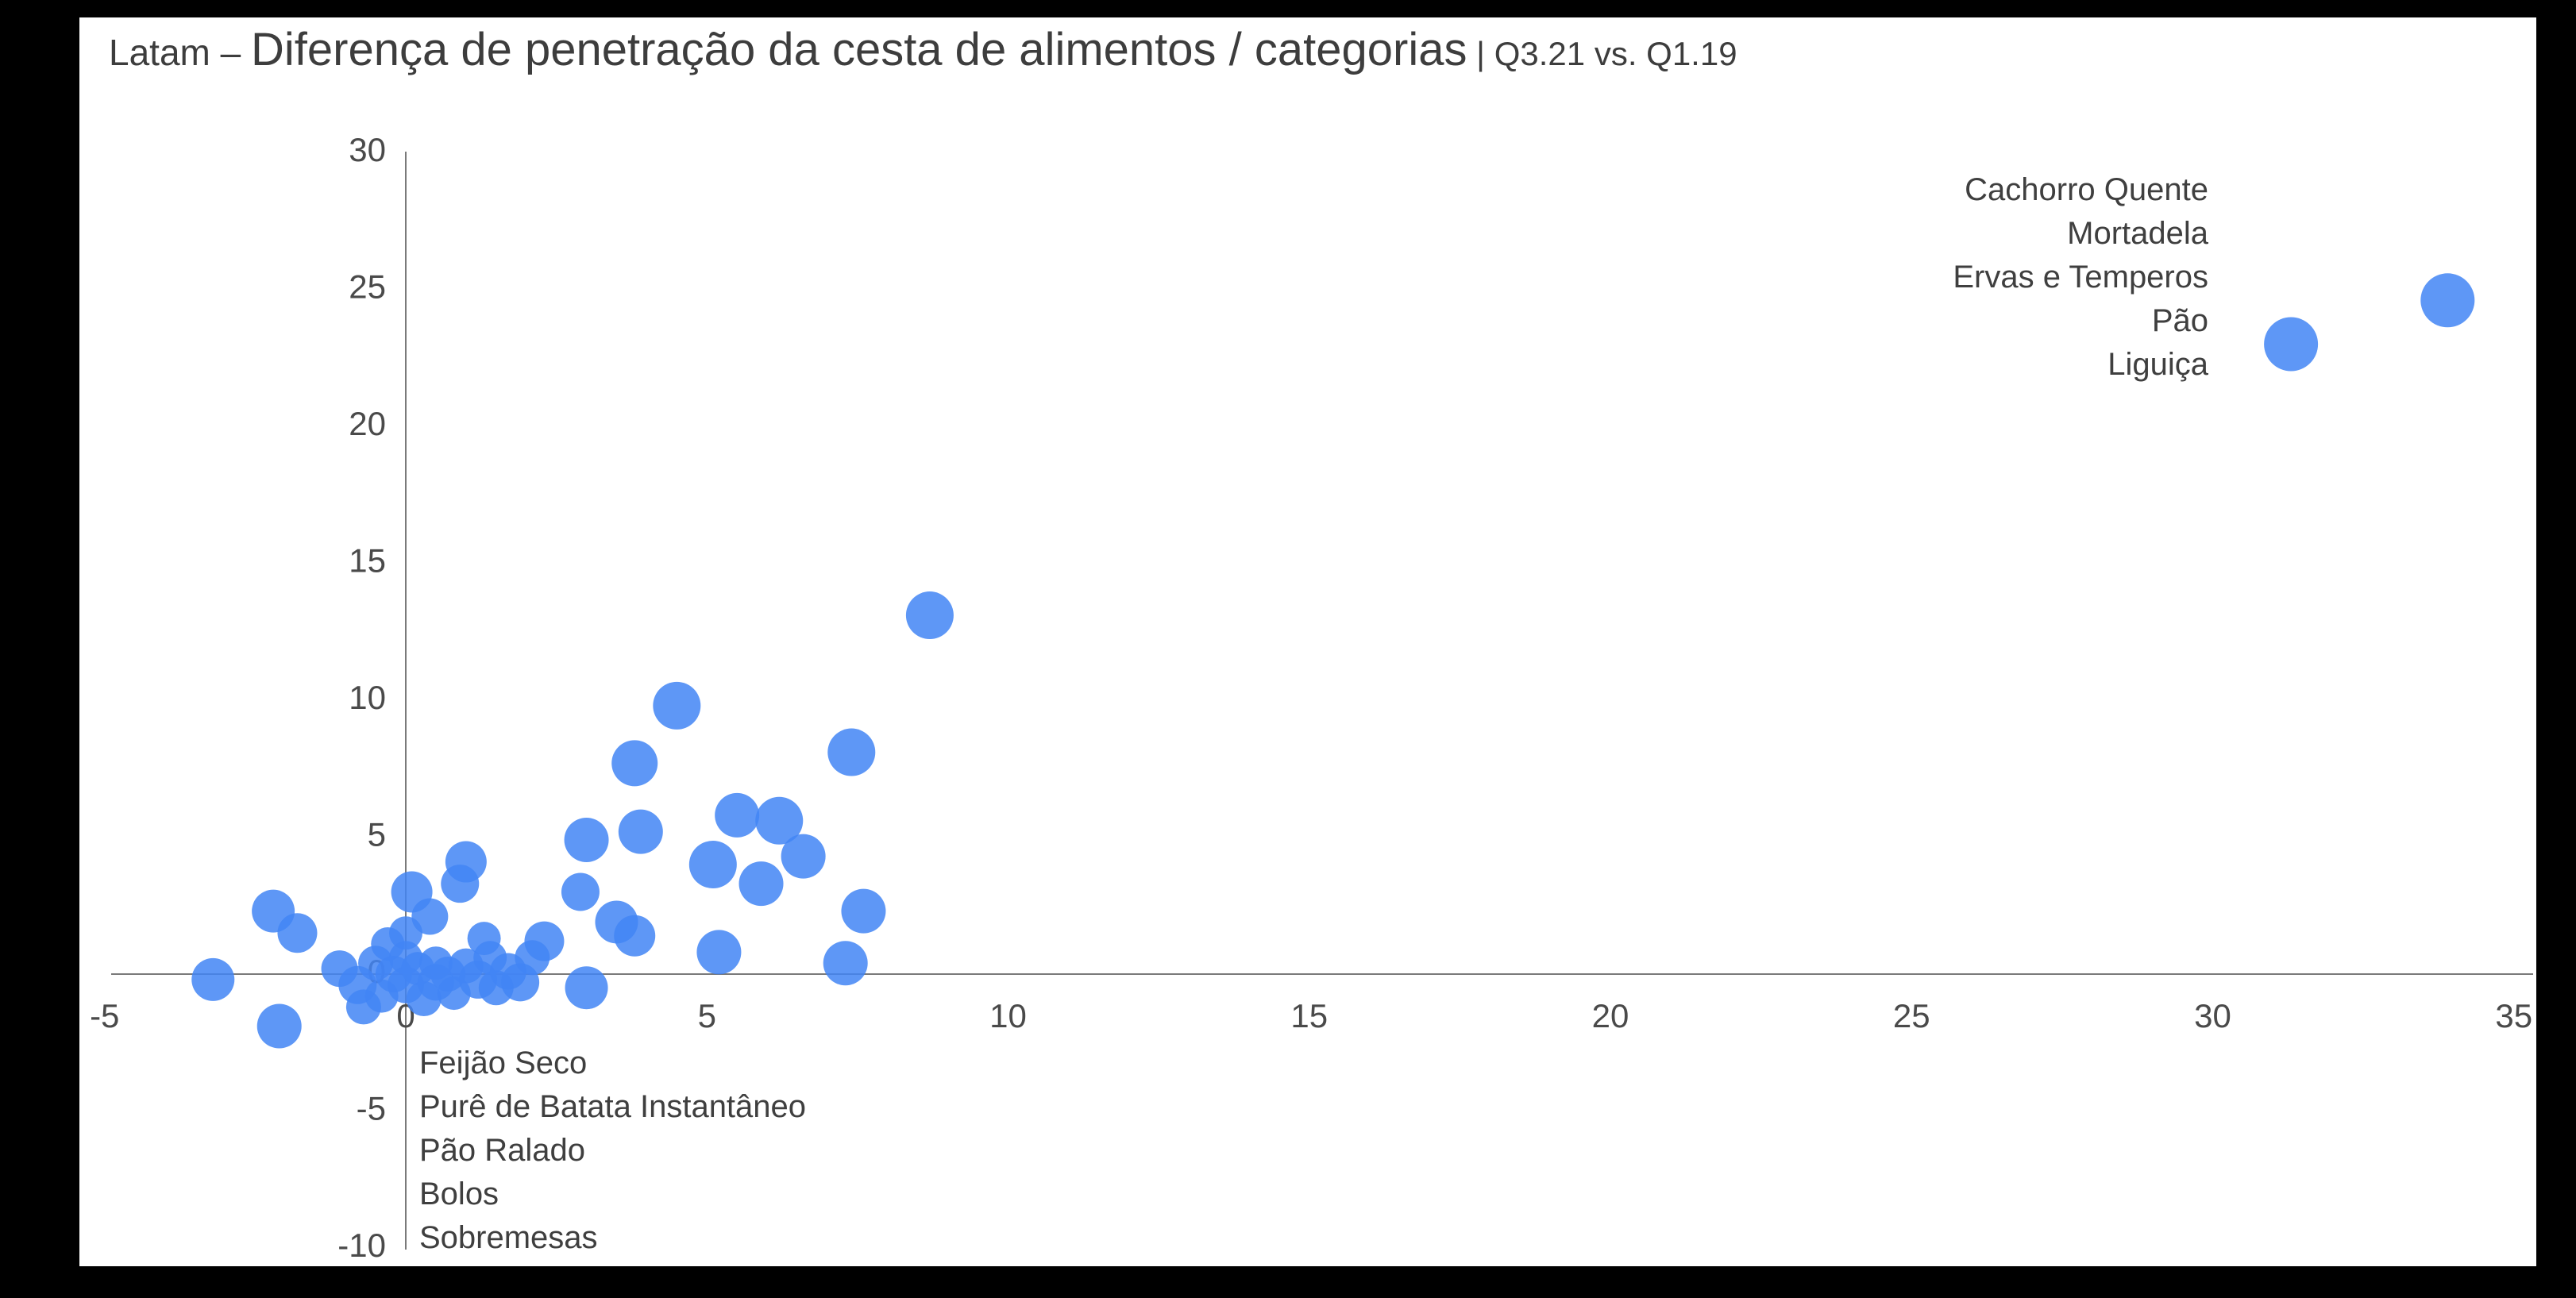 The height and width of the screenshot is (1298, 2576). Describe the element at coordinates (180, 52) in the screenshot. I see `title-region-prefix: Latam –` at that location.